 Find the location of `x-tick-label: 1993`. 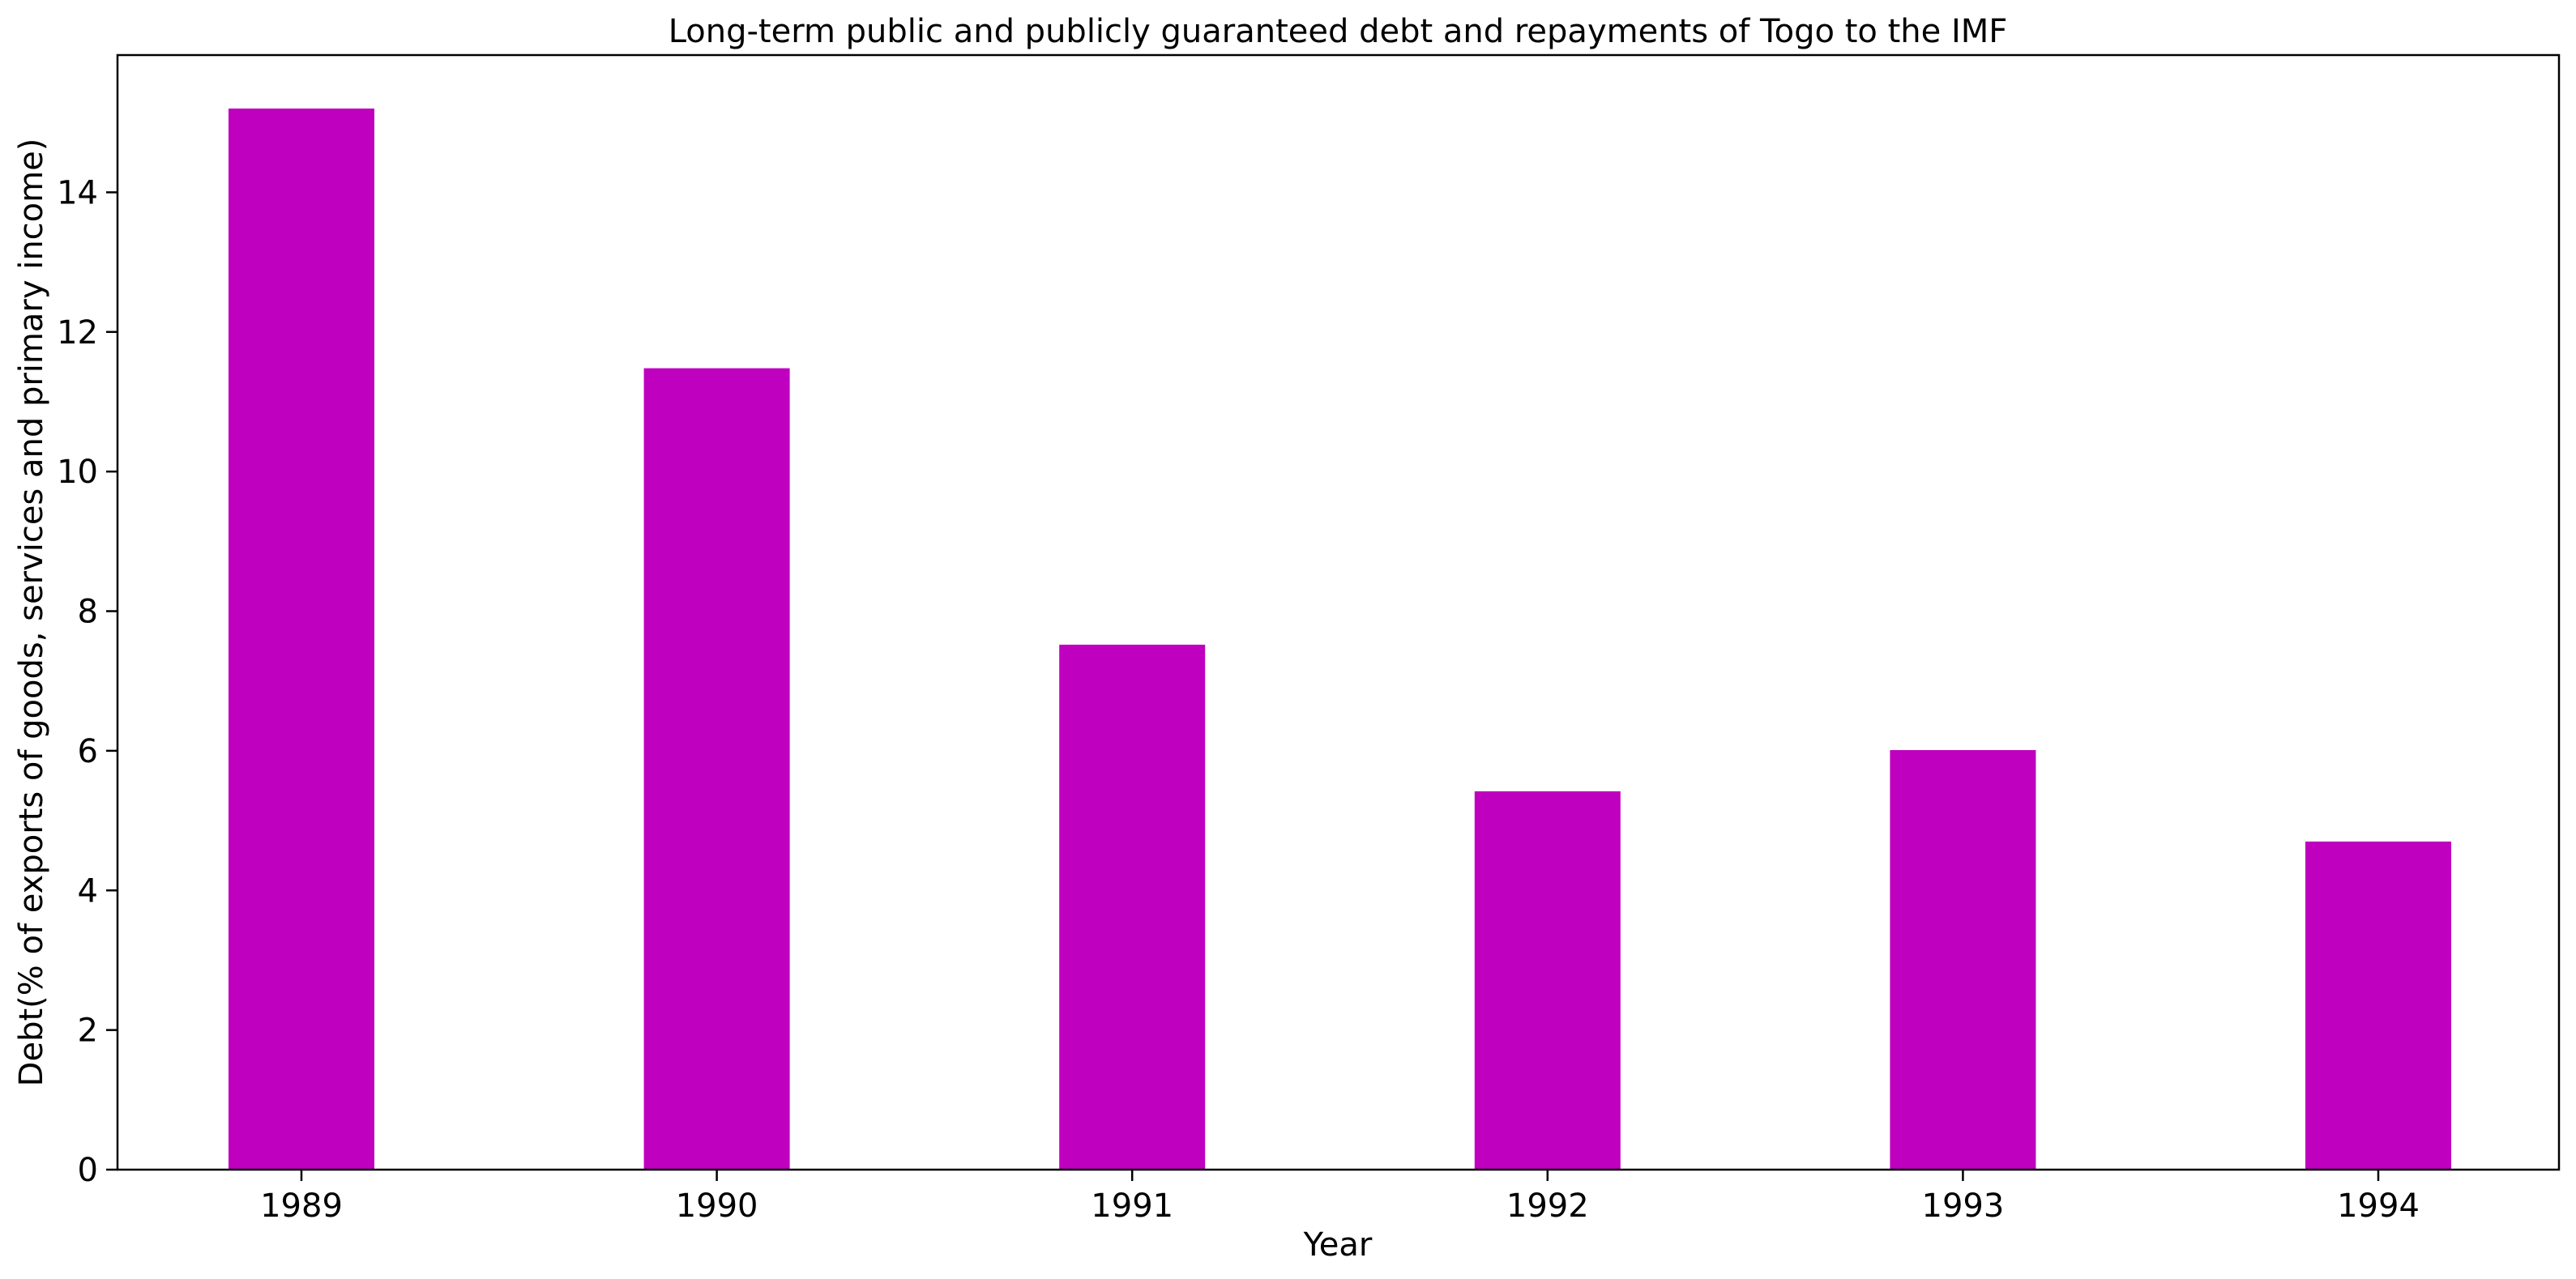

x-tick-label: 1993 is located at coordinates (1963, 1206).